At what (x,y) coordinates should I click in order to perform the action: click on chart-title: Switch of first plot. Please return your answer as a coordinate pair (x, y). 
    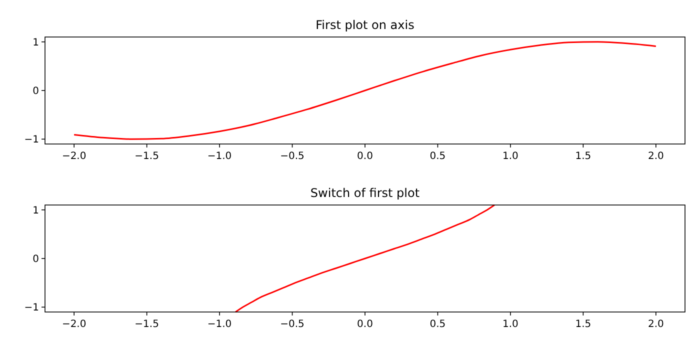
    Looking at the image, I should click on (365, 193).